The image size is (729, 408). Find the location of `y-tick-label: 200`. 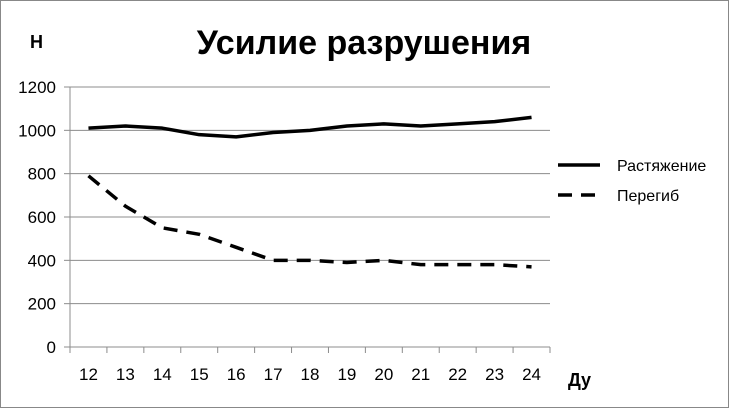

y-tick-label: 200 is located at coordinates (42, 304).